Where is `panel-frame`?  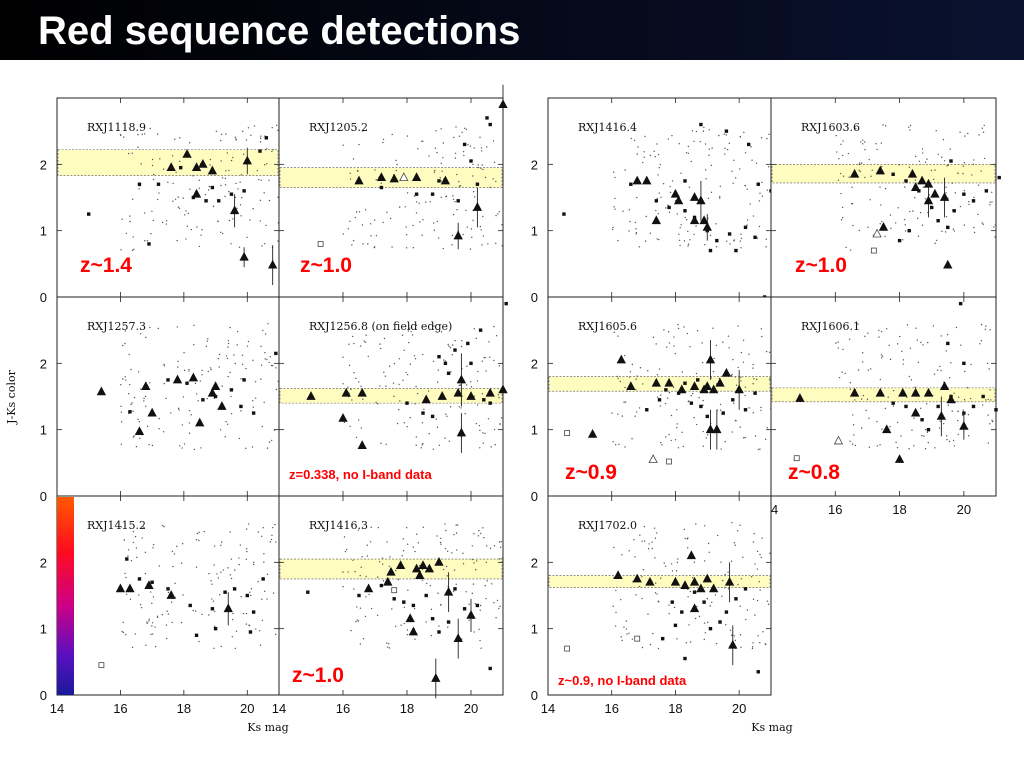
panel-frame is located at coordinates (168, 595).